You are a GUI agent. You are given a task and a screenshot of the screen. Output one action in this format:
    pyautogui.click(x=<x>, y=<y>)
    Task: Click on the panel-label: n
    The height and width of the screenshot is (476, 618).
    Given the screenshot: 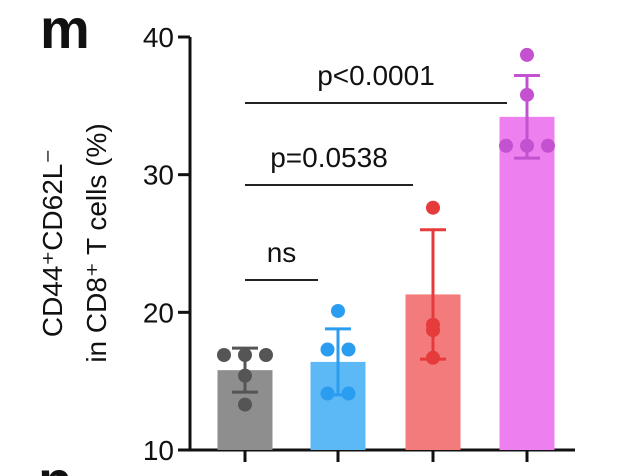 What is the action you would take?
    pyautogui.click(x=55, y=462)
    